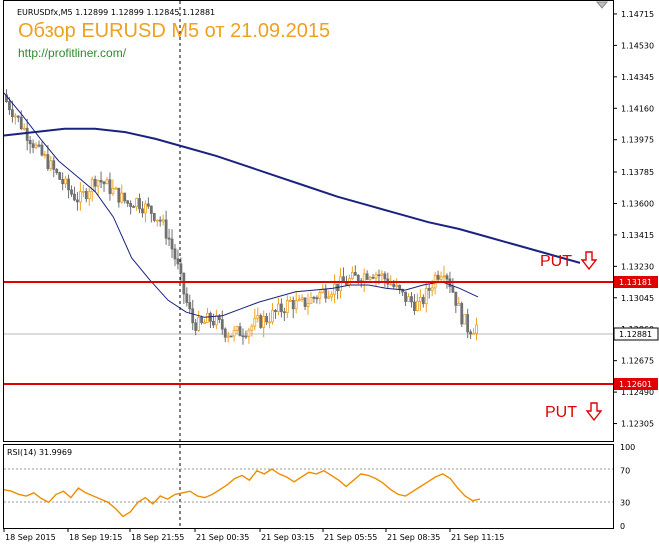 This screenshot has width=659, height=548. Describe the element at coordinates (637, 77) in the screenshot. I see `price-tick-label: 1.14345` at that location.